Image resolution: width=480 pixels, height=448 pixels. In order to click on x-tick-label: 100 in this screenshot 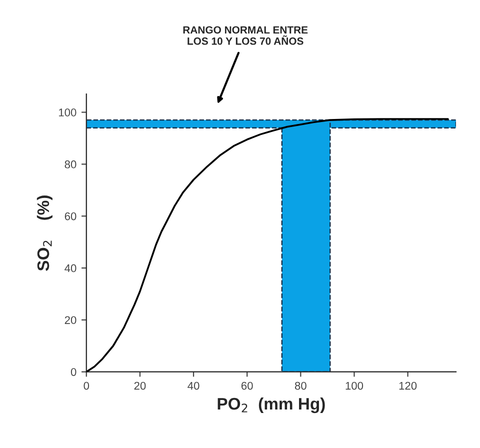, I will do `click(355, 386)`.